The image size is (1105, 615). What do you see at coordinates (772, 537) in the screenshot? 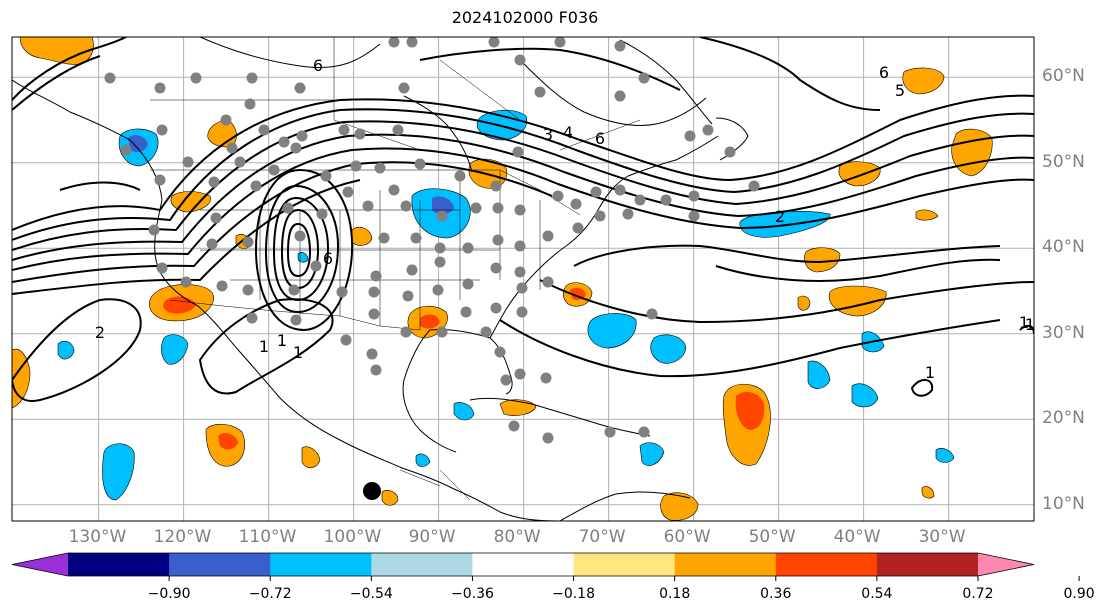
I see `longitude-label: 50°W` at bounding box center [772, 537].